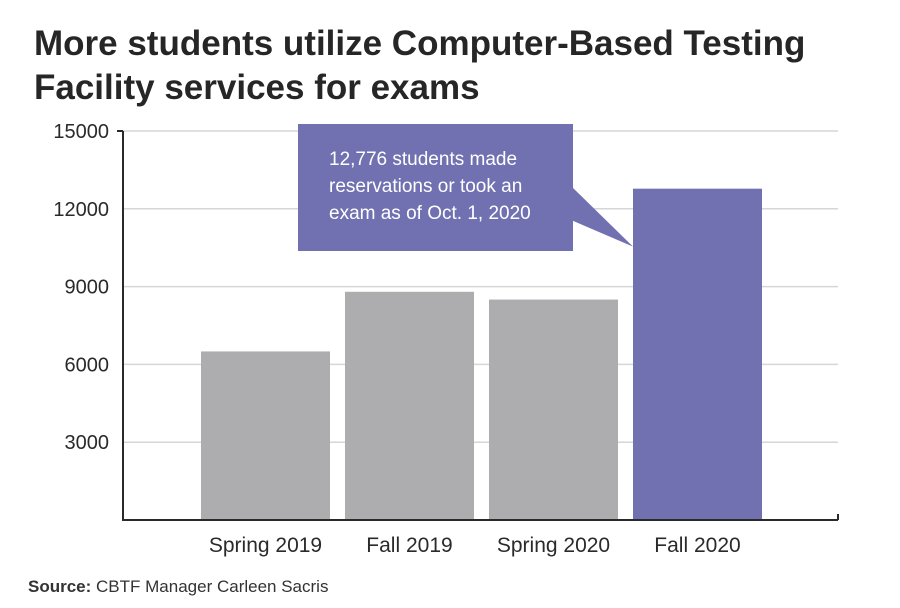 This screenshot has height=608, width=900. Describe the element at coordinates (430, 213) in the screenshot. I see `callout-text-line: exam as of Oct. 1, 2020` at that location.